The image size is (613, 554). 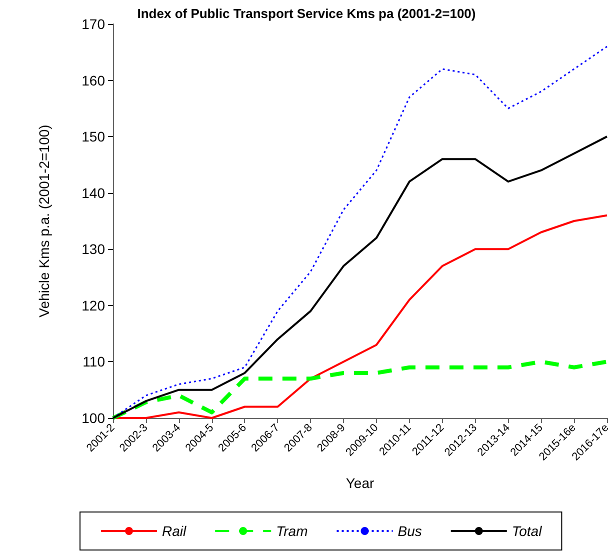 What do you see at coordinates (306, 13) in the screenshot?
I see `chart-title: Index of Public Transport Service Kms pa (2001-2=100)` at bounding box center [306, 13].